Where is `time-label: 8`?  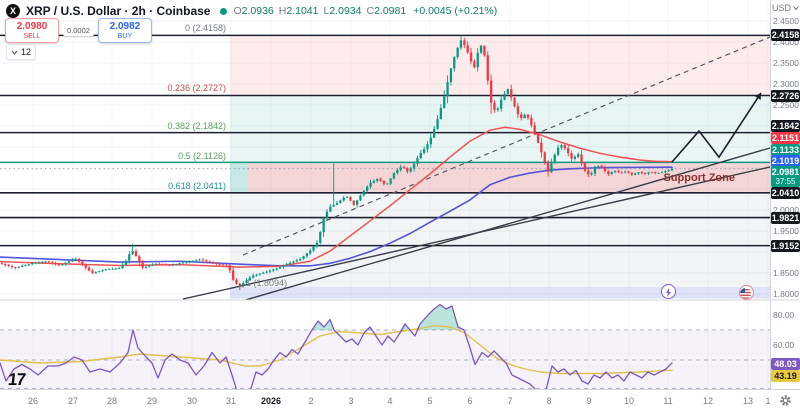
time-label: 8 is located at coordinates (549, 401).